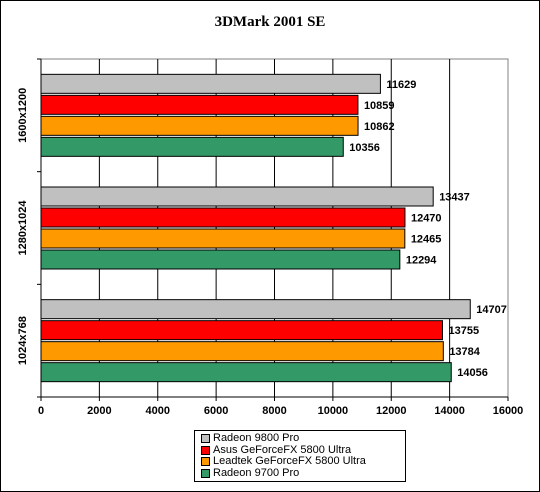 The image size is (540, 492). Describe the element at coordinates (401, 85) in the screenshot. I see `data-label: 11629` at that location.